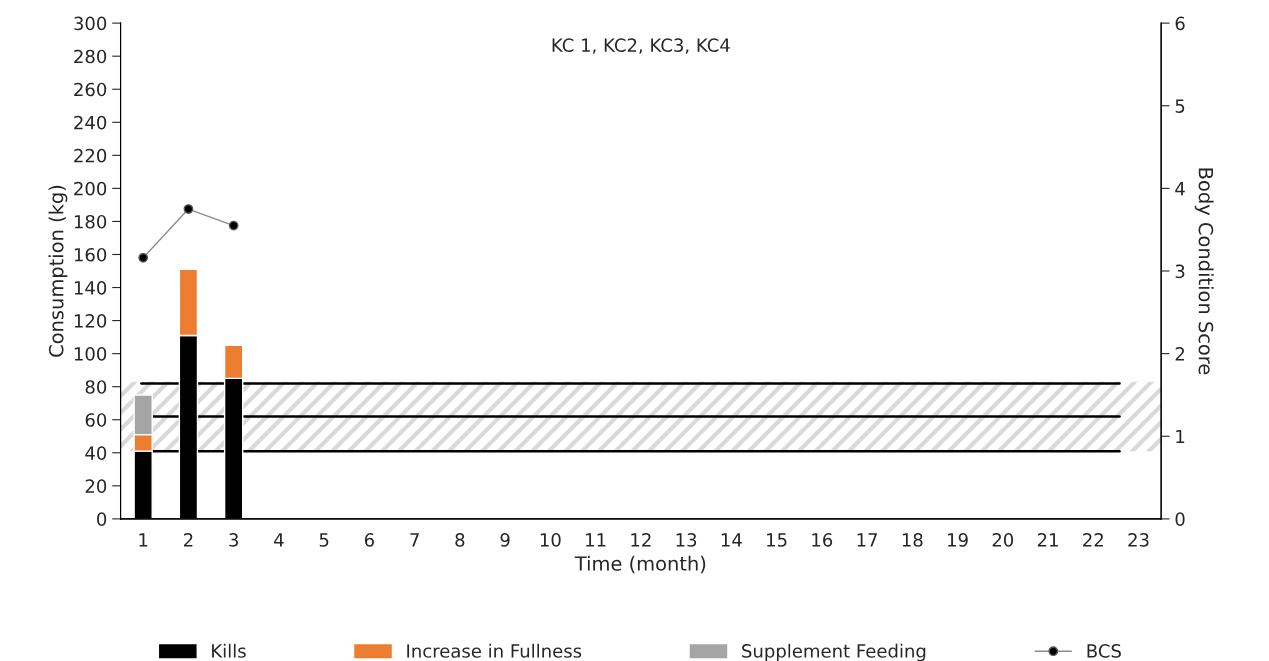 This screenshot has height=661, width=1269. Describe the element at coordinates (1180, 436) in the screenshot. I see `y2-tick-label: 1` at that location.